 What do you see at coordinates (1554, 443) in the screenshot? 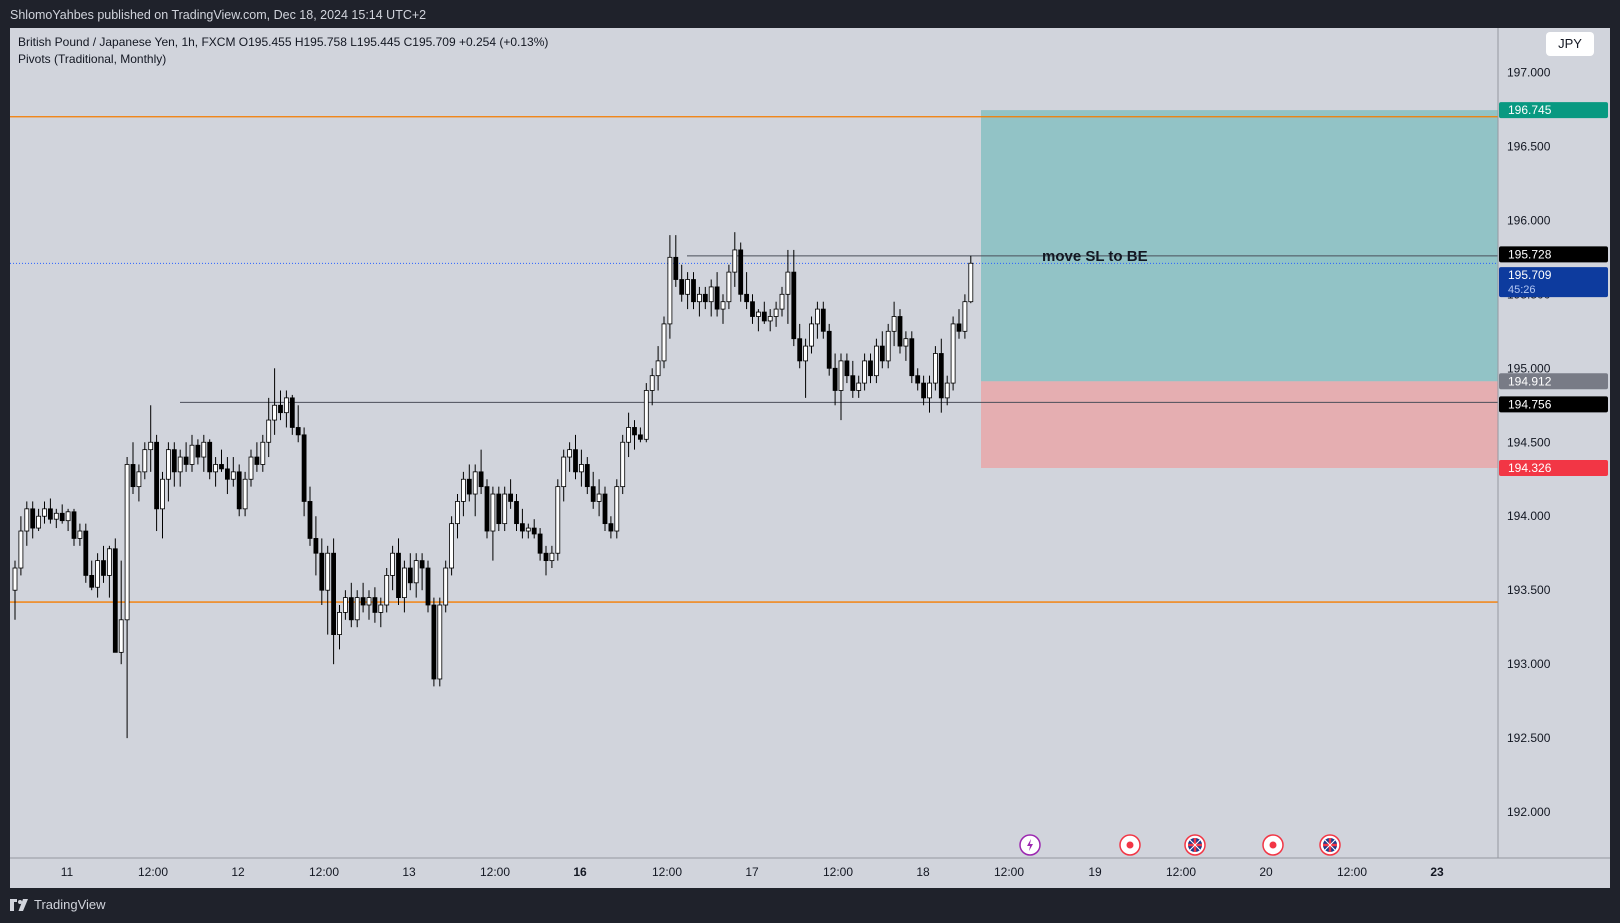
I see `price-axis` at bounding box center [1554, 443].